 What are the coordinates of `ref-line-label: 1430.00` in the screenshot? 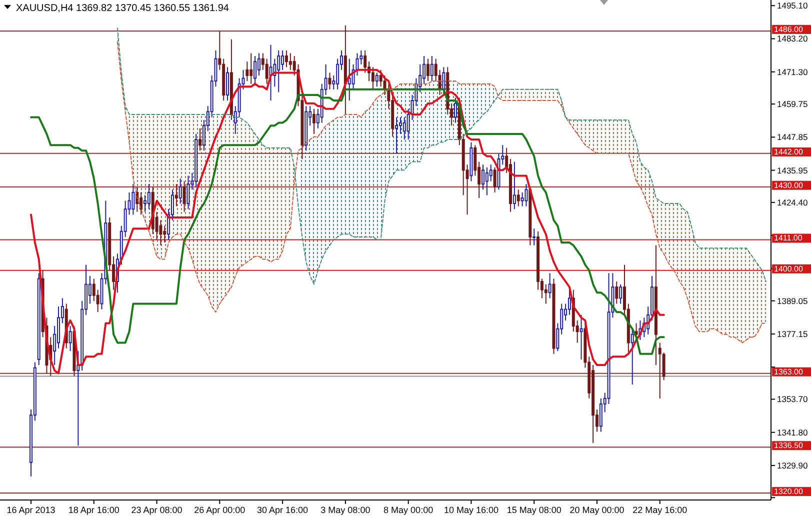 It's located at (789, 185).